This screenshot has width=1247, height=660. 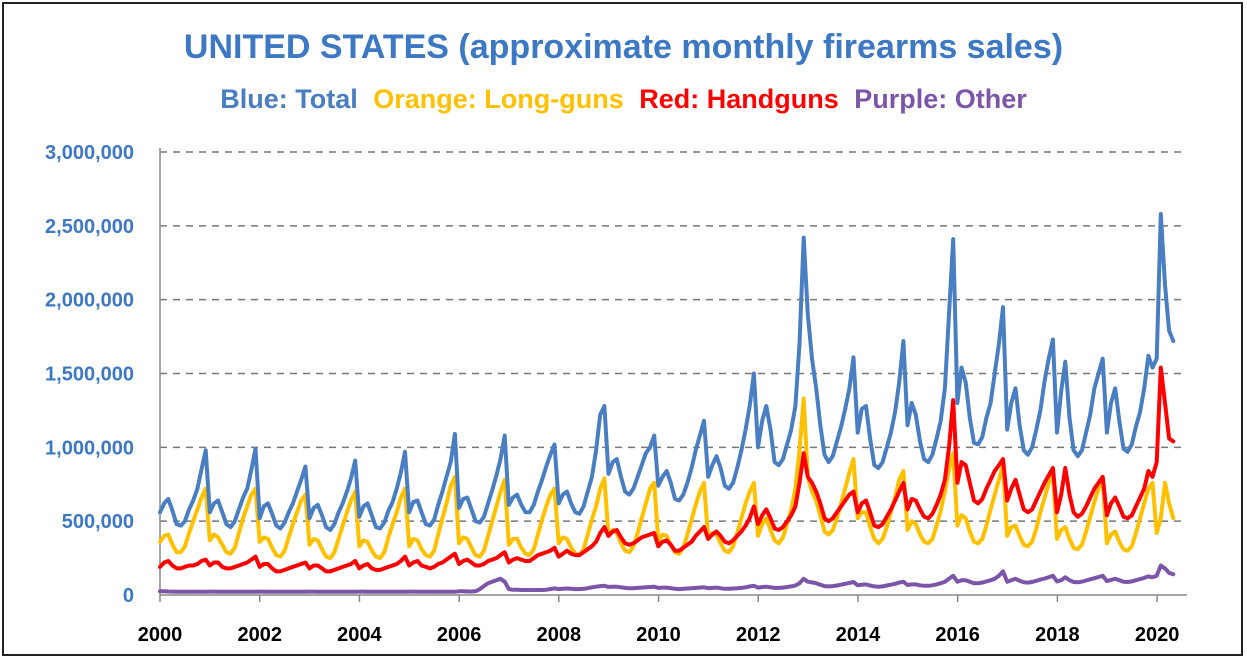 What do you see at coordinates (559, 635) in the screenshot?
I see `x-tick-label: 2008` at bounding box center [559, 635].